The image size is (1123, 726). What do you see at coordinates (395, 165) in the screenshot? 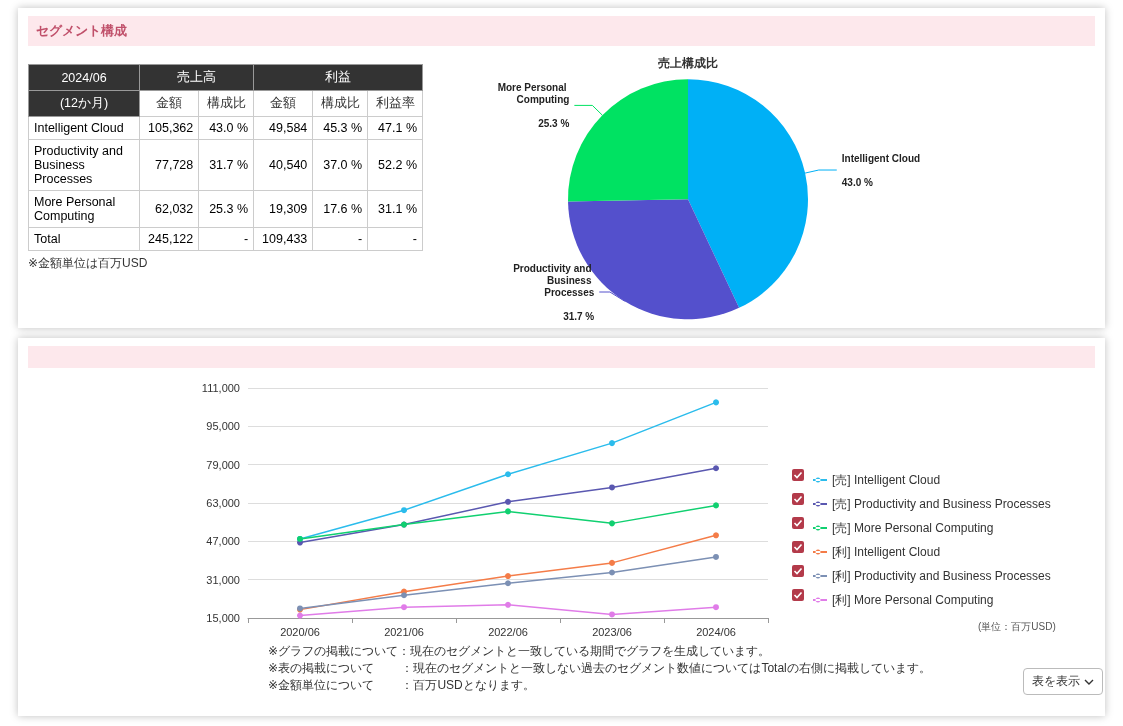
I see `data-label: 52.2 %` at bounding box center [395, 165].